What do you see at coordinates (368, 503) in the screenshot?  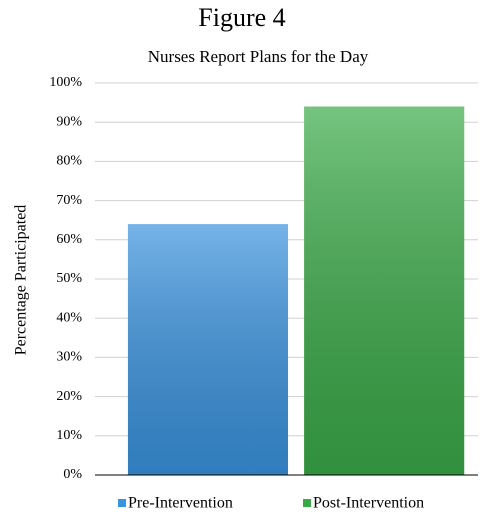 I see `legend-label: Post-Intervention` at bounding box center [368, 503].